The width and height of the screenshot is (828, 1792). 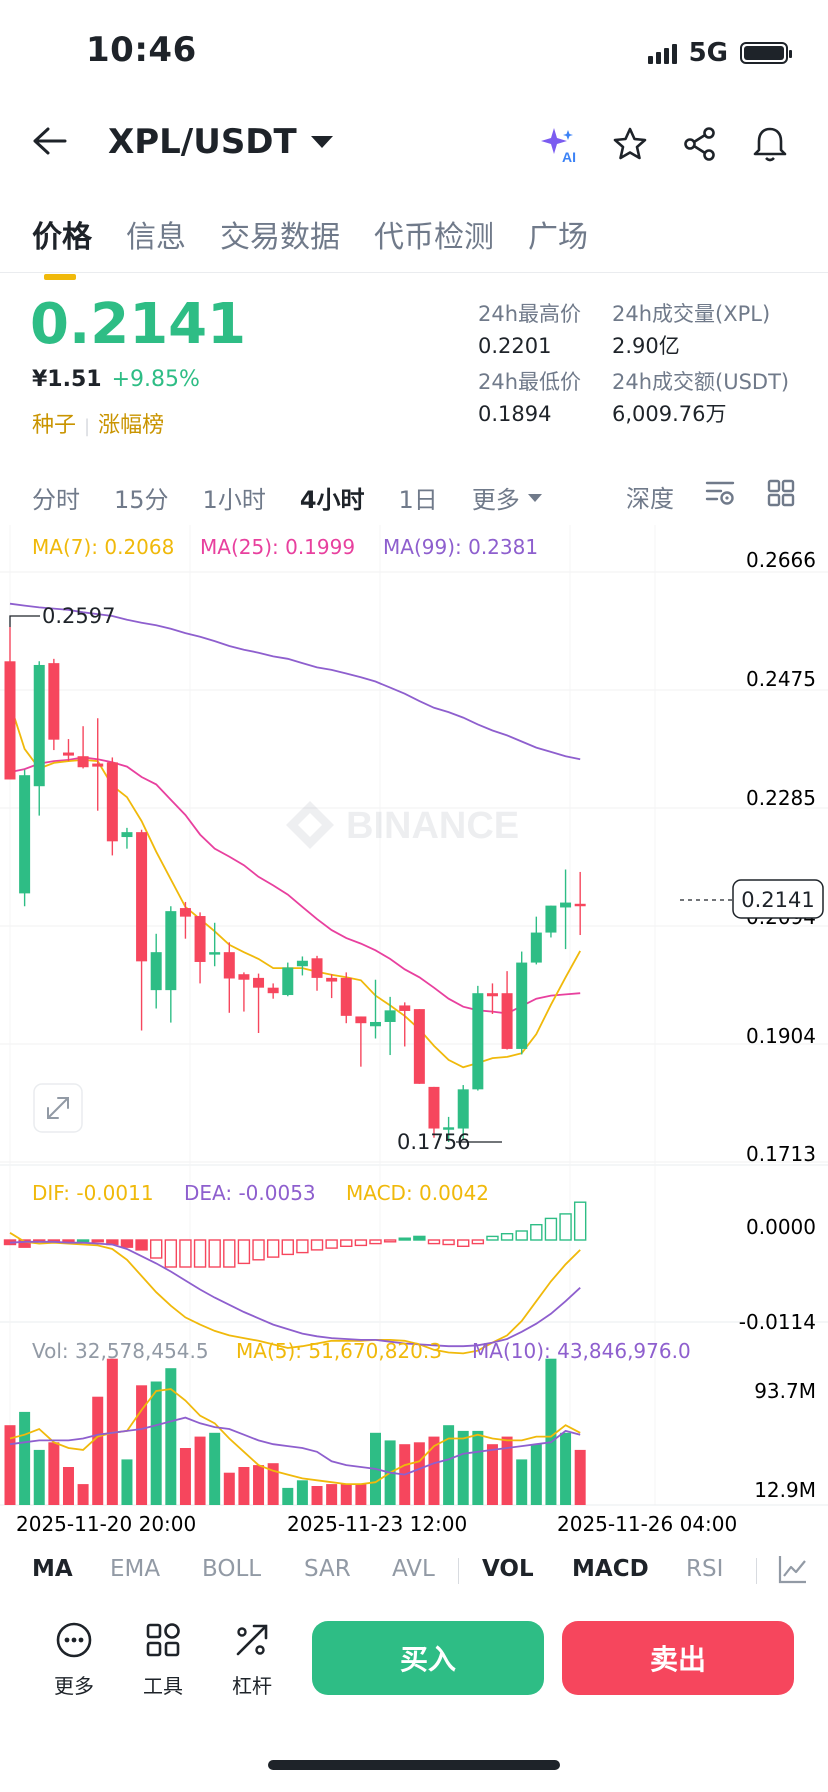 What do you see at coordinates (131, 425) in the screenshot?
I see `tag-gainers: 涨幅榜` at bounding box center [131, 425].